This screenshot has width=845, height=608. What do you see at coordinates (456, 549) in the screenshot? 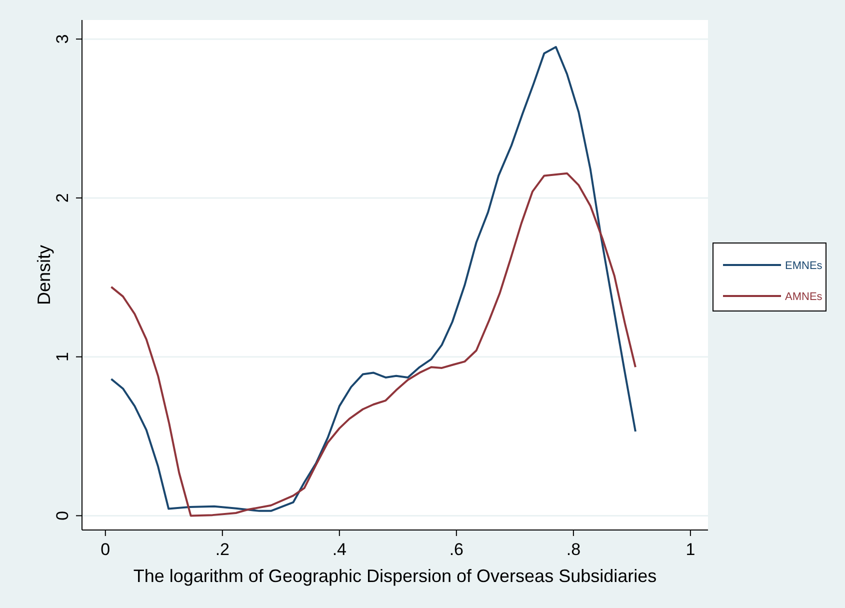
I see `x-tick-label: .6` at bounding box center [456, 549].